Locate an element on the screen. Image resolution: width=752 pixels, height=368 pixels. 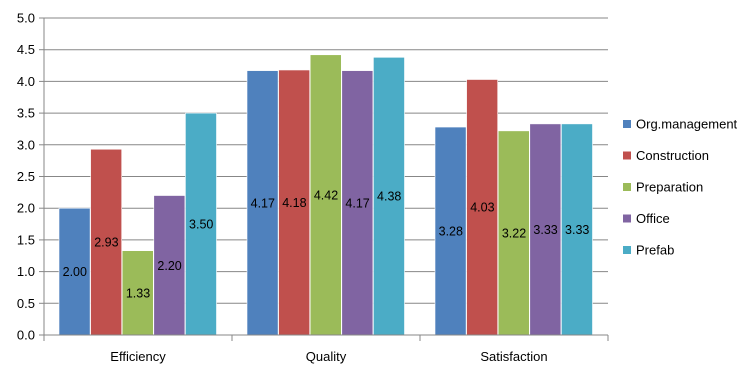
data-label: 1.33 is located at coordinates (138, 293).